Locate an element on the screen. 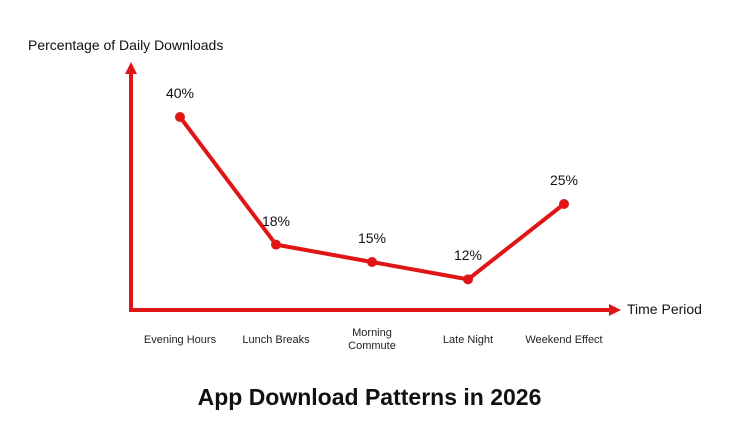 The width and height of the screenshot is (739, 440). x-tick-label-4: Late Night is located at coordinates (468, 340).